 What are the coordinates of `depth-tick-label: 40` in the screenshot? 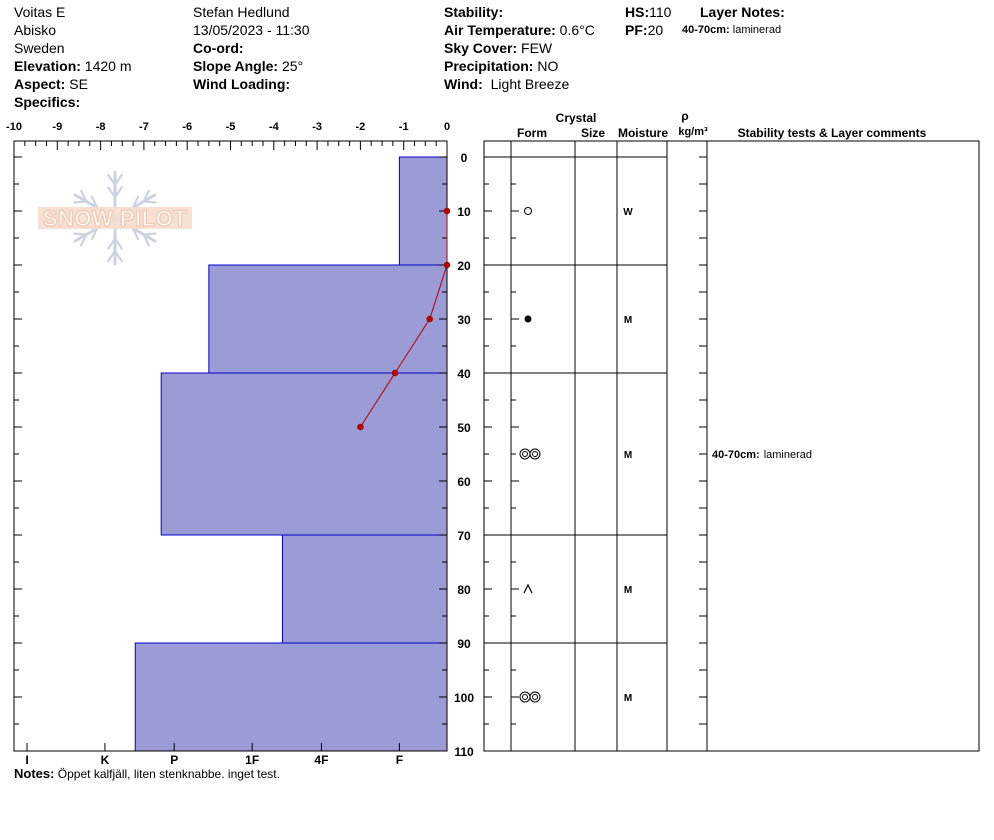 It's located at (464, 374).